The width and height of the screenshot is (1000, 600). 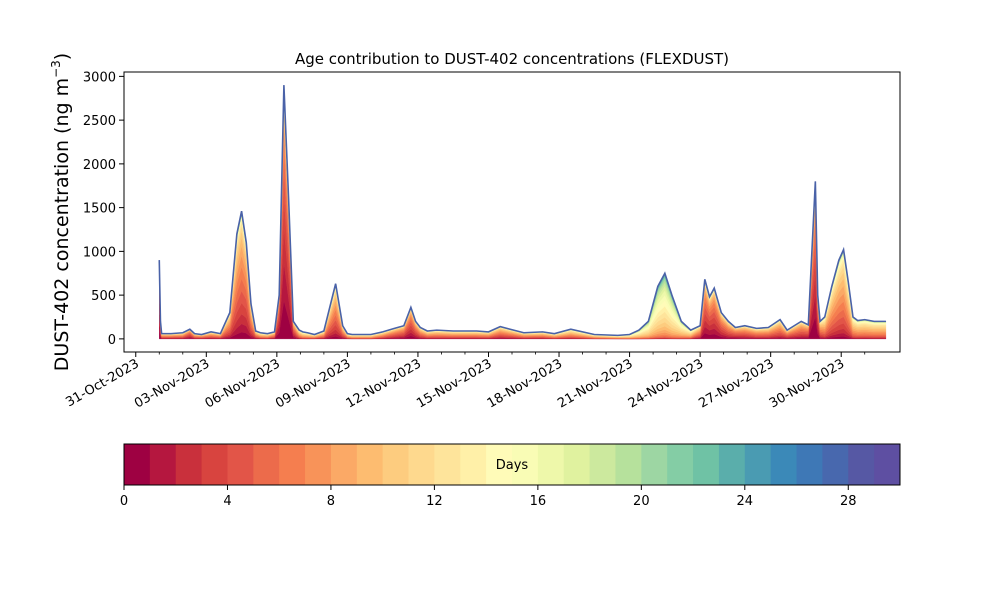 What do you see at coordinates (99, 77) in the screenshot?
I see `y-tick-label: 3000` at bounding box center [99, 77].